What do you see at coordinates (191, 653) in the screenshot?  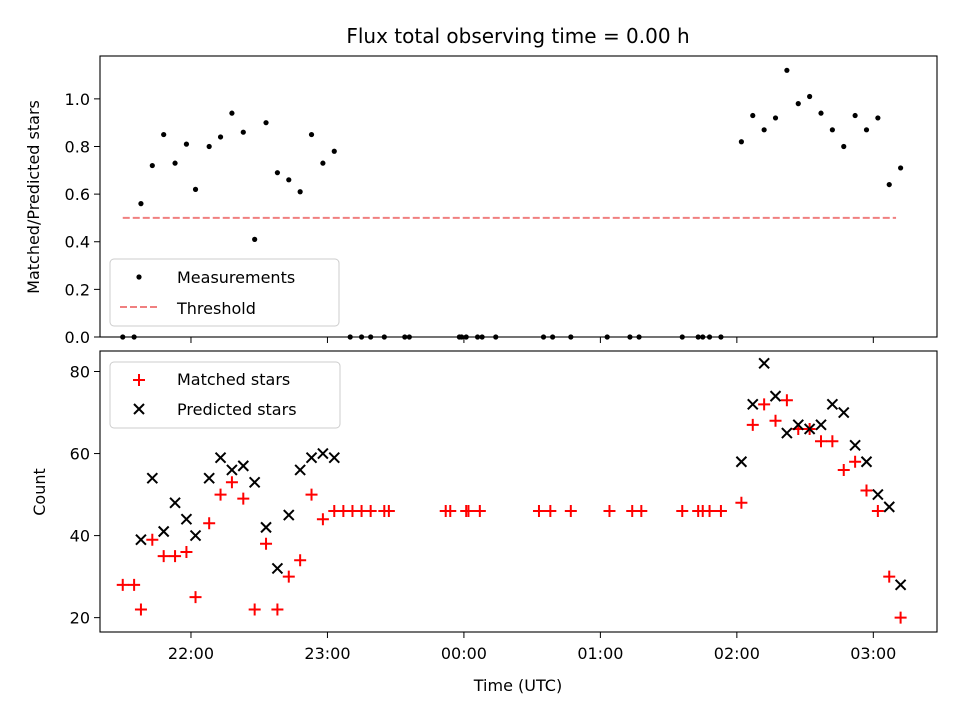 I see `x-tick-label: 22:00` at bounding box center [191, 653].